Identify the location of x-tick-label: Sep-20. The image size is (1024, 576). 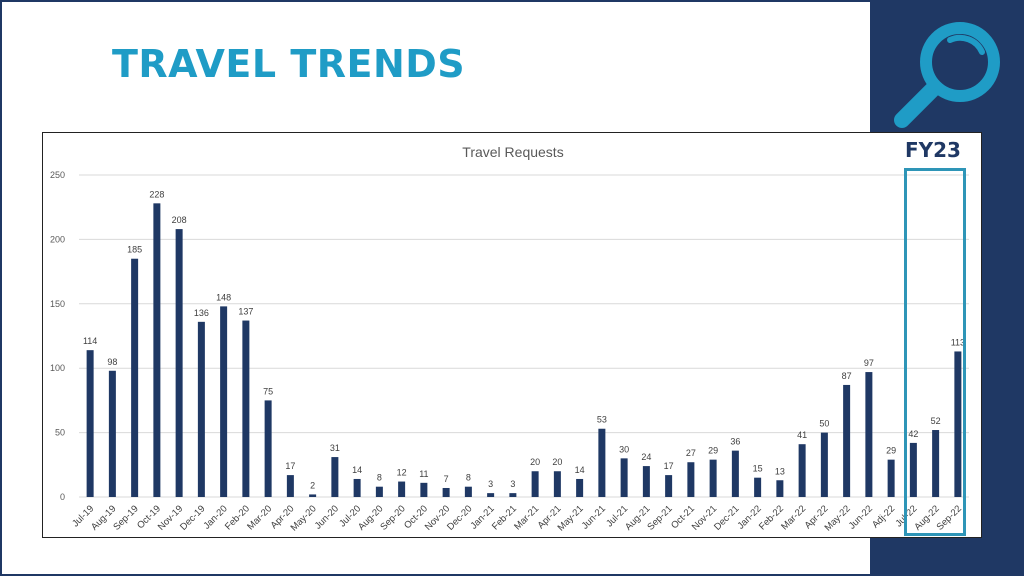
(392, 517).